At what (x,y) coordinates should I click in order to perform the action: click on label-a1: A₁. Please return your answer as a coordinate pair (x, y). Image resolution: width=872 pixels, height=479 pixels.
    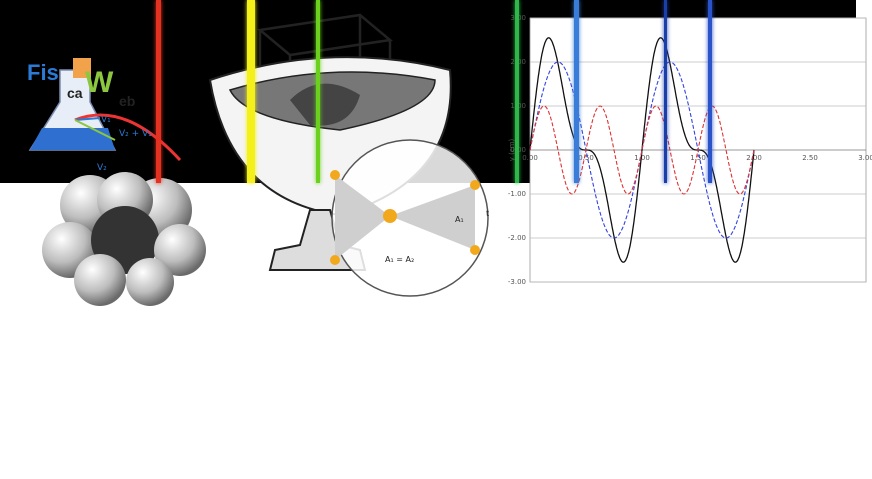
    Looking at the image, I should click on (459, 219).